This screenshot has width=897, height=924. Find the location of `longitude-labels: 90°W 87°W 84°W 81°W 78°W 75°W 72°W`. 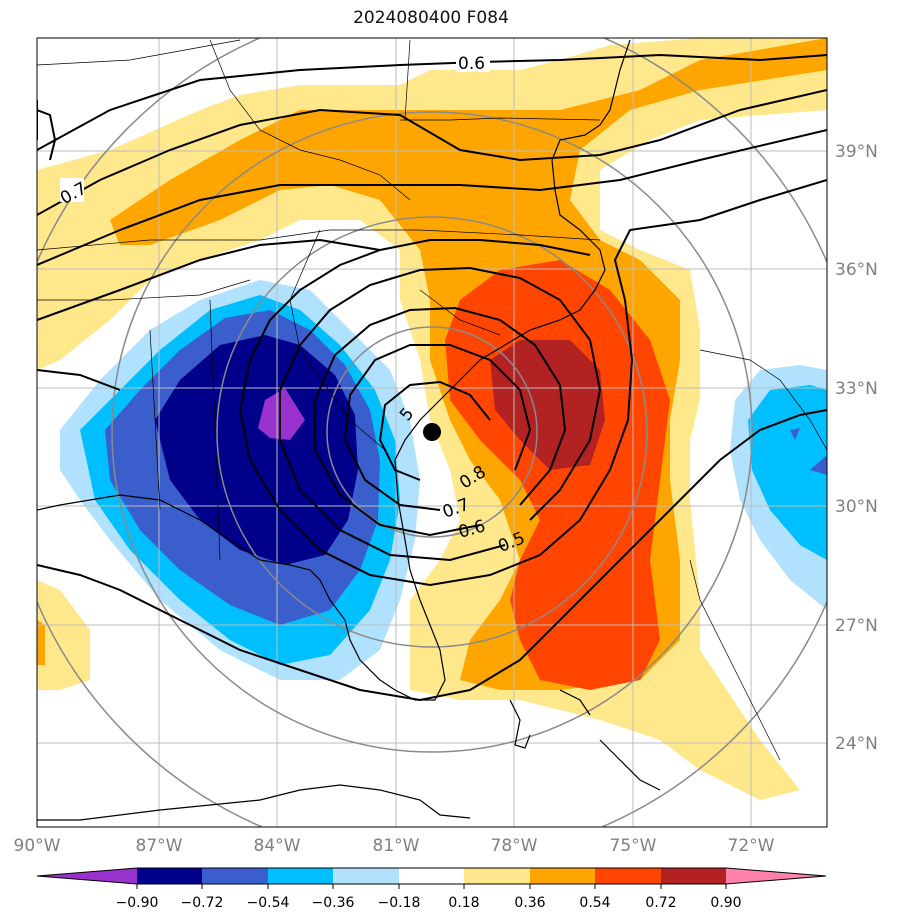

longitude-labels: 90°W 87°W 84°W 81°W 78°W 75°W 72°W is located at coordinates (394, 846).